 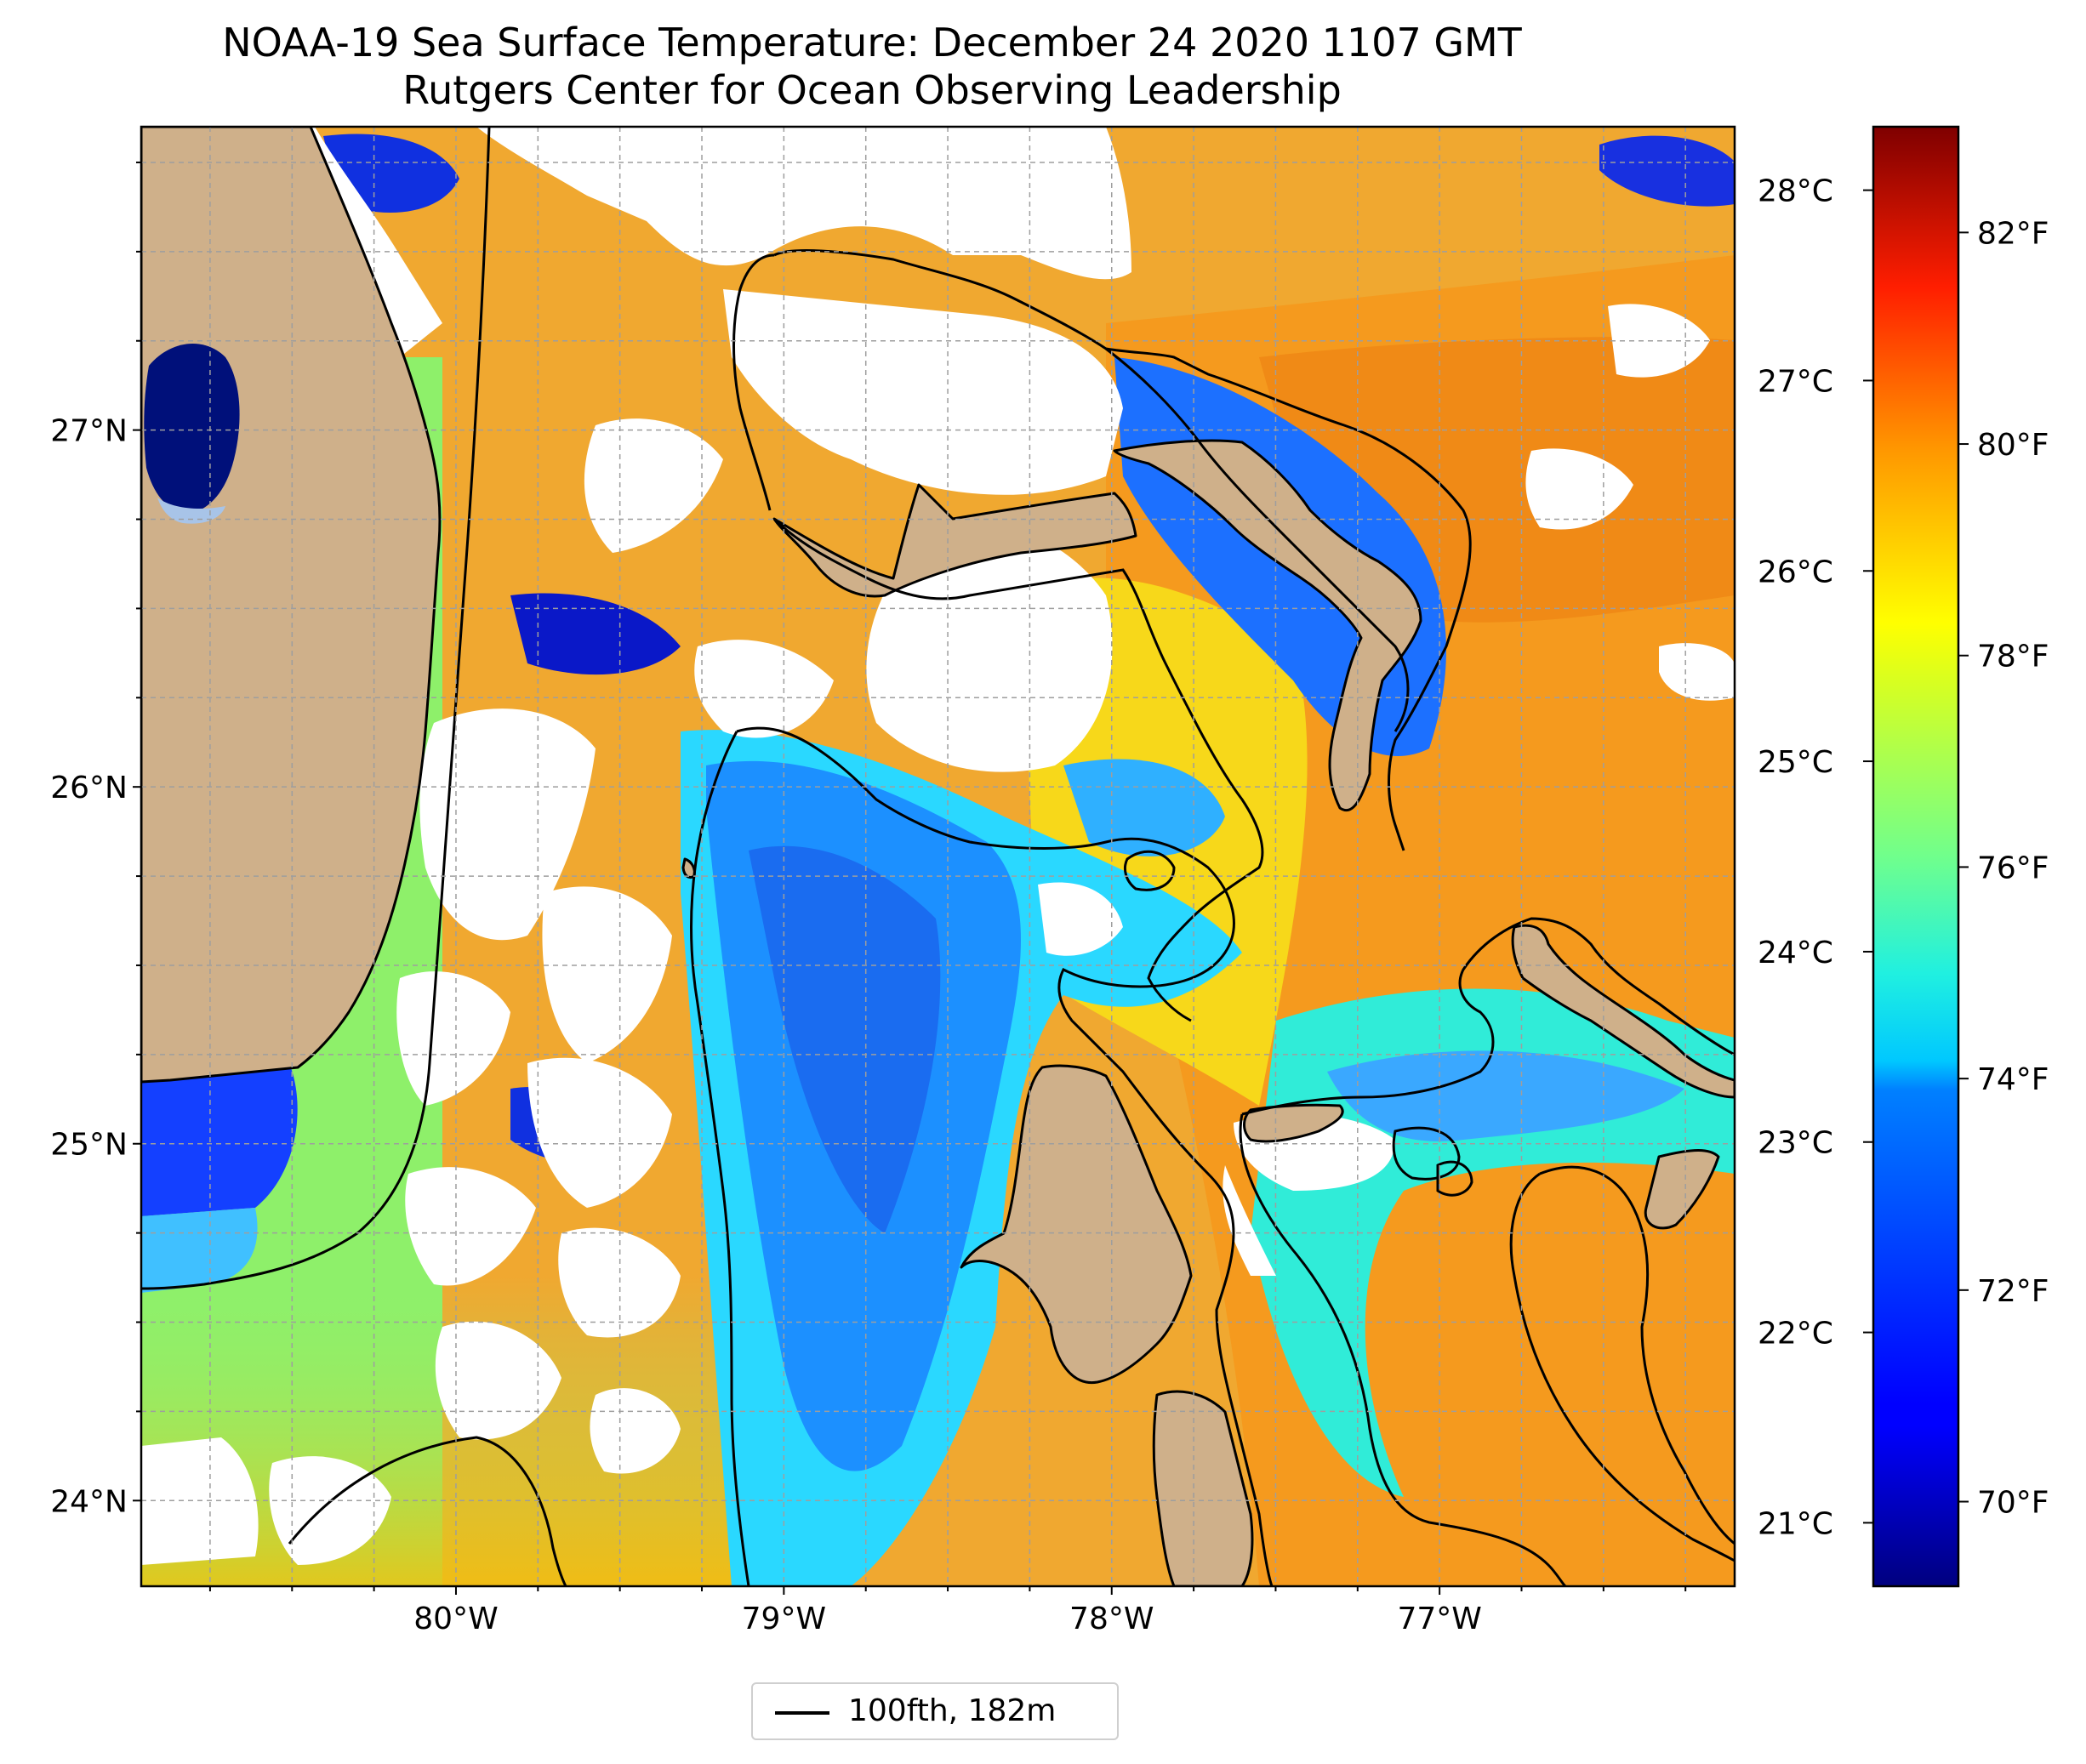 What do you see at coordinates (1796, 953) in the screenshot?
I see `celsius-tick-label: 24°C` at bounding box center [1796, 953].